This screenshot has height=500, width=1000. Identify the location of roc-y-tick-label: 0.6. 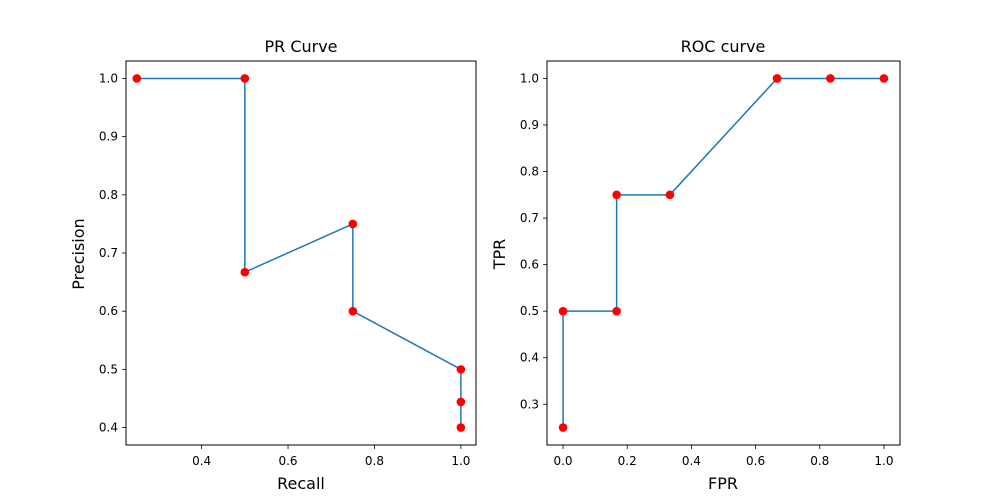
(529, 265).